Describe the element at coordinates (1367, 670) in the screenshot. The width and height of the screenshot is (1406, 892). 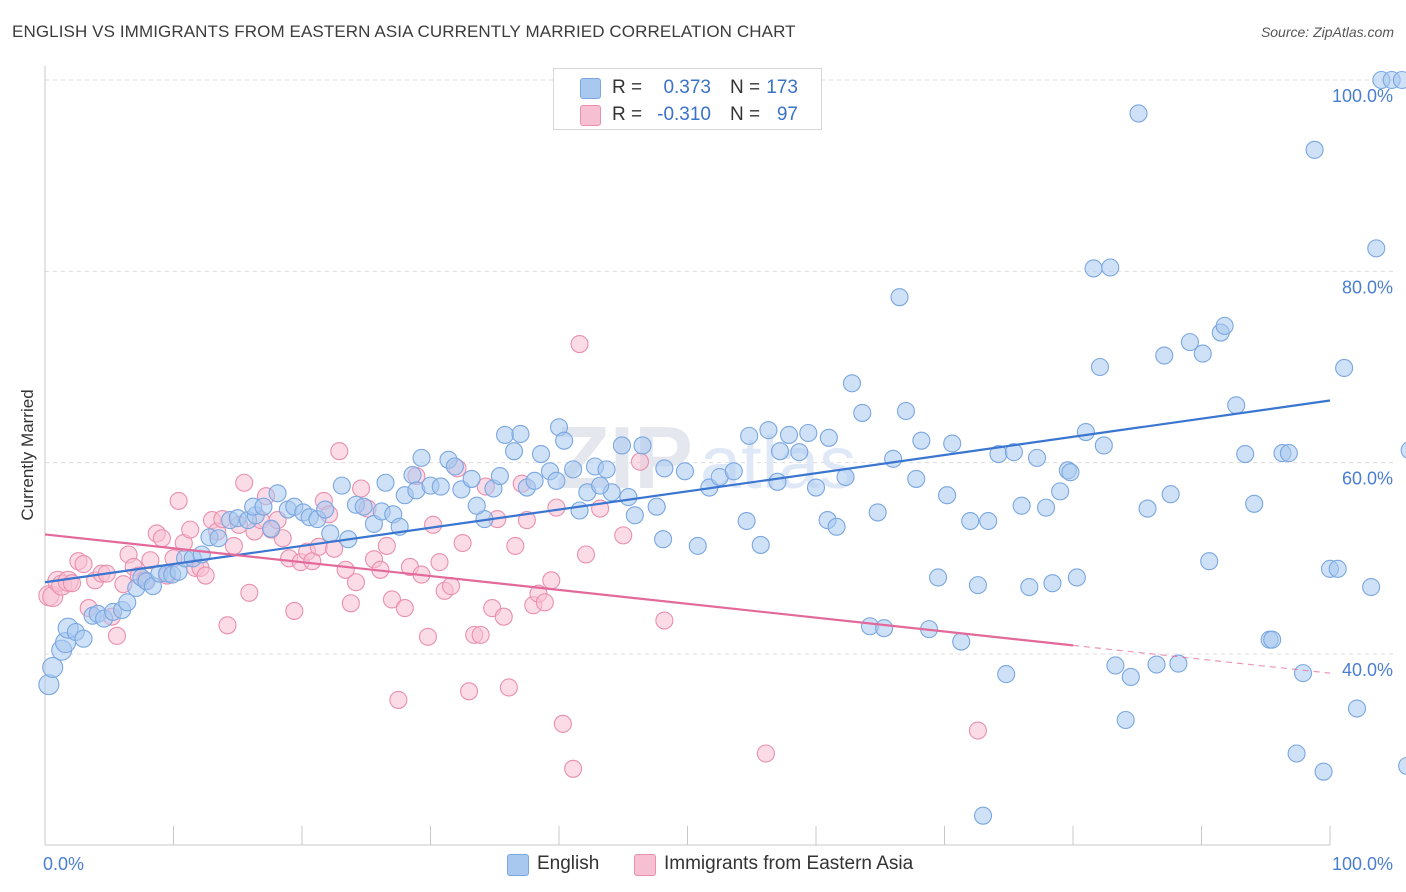
I see `y-tick-label: 40.0%` at that location.